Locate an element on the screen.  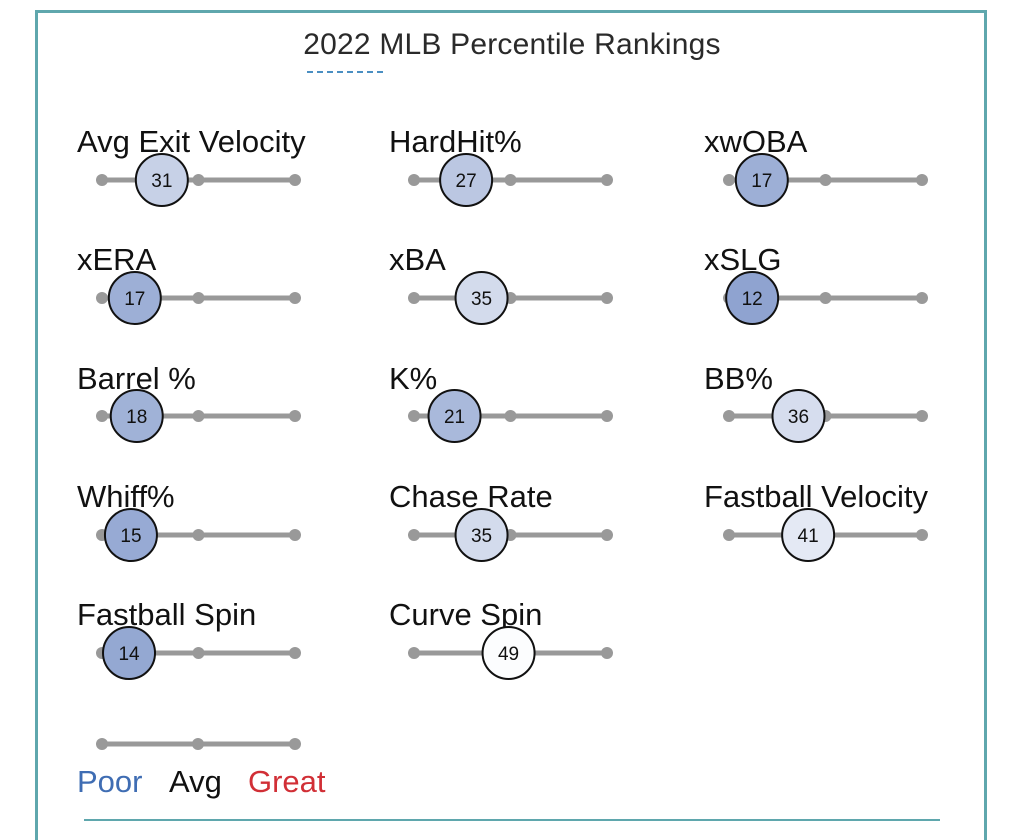
metric-label: xSLG is located at coordinates (743, 259).